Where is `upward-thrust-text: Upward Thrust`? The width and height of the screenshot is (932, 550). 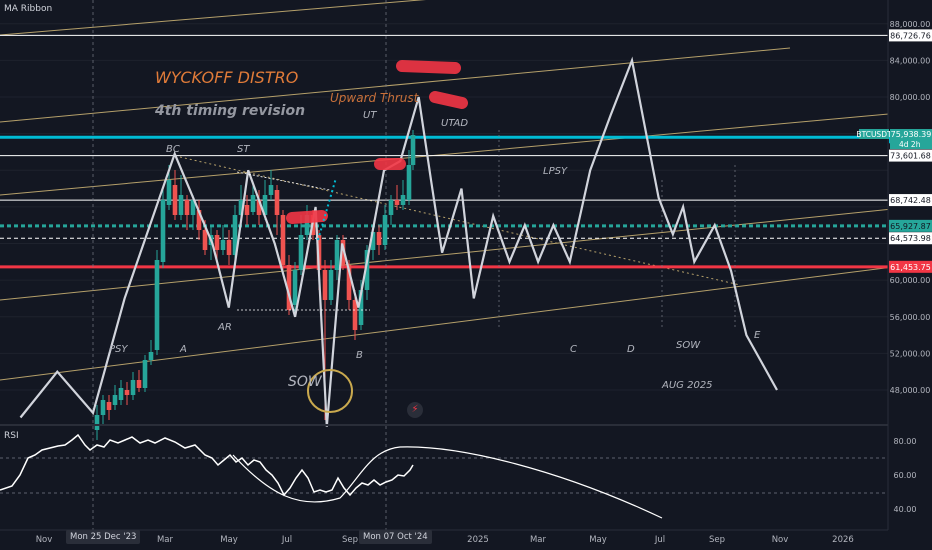 upward-thrust-text: Upward Thrust is located at coordinates (375, 98).